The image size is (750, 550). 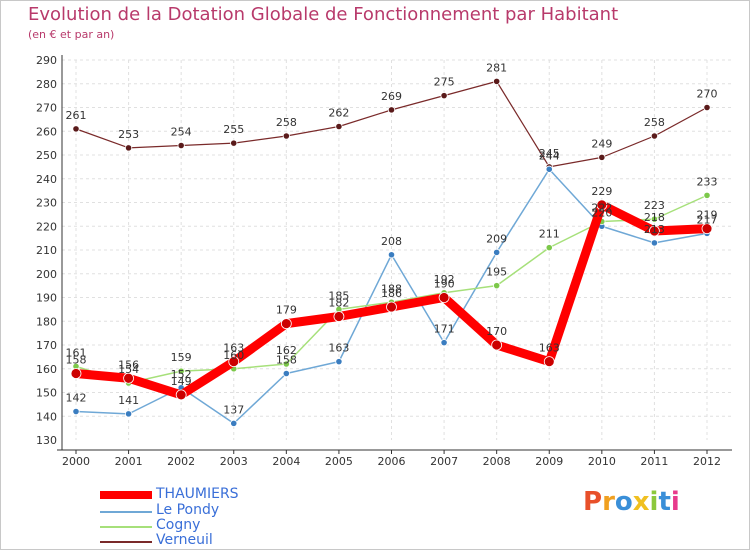 What do you see at coordinates (126, 542) in the screenshot?
I see `legend-swatch-verneuil` at bounding box center [126, 542].